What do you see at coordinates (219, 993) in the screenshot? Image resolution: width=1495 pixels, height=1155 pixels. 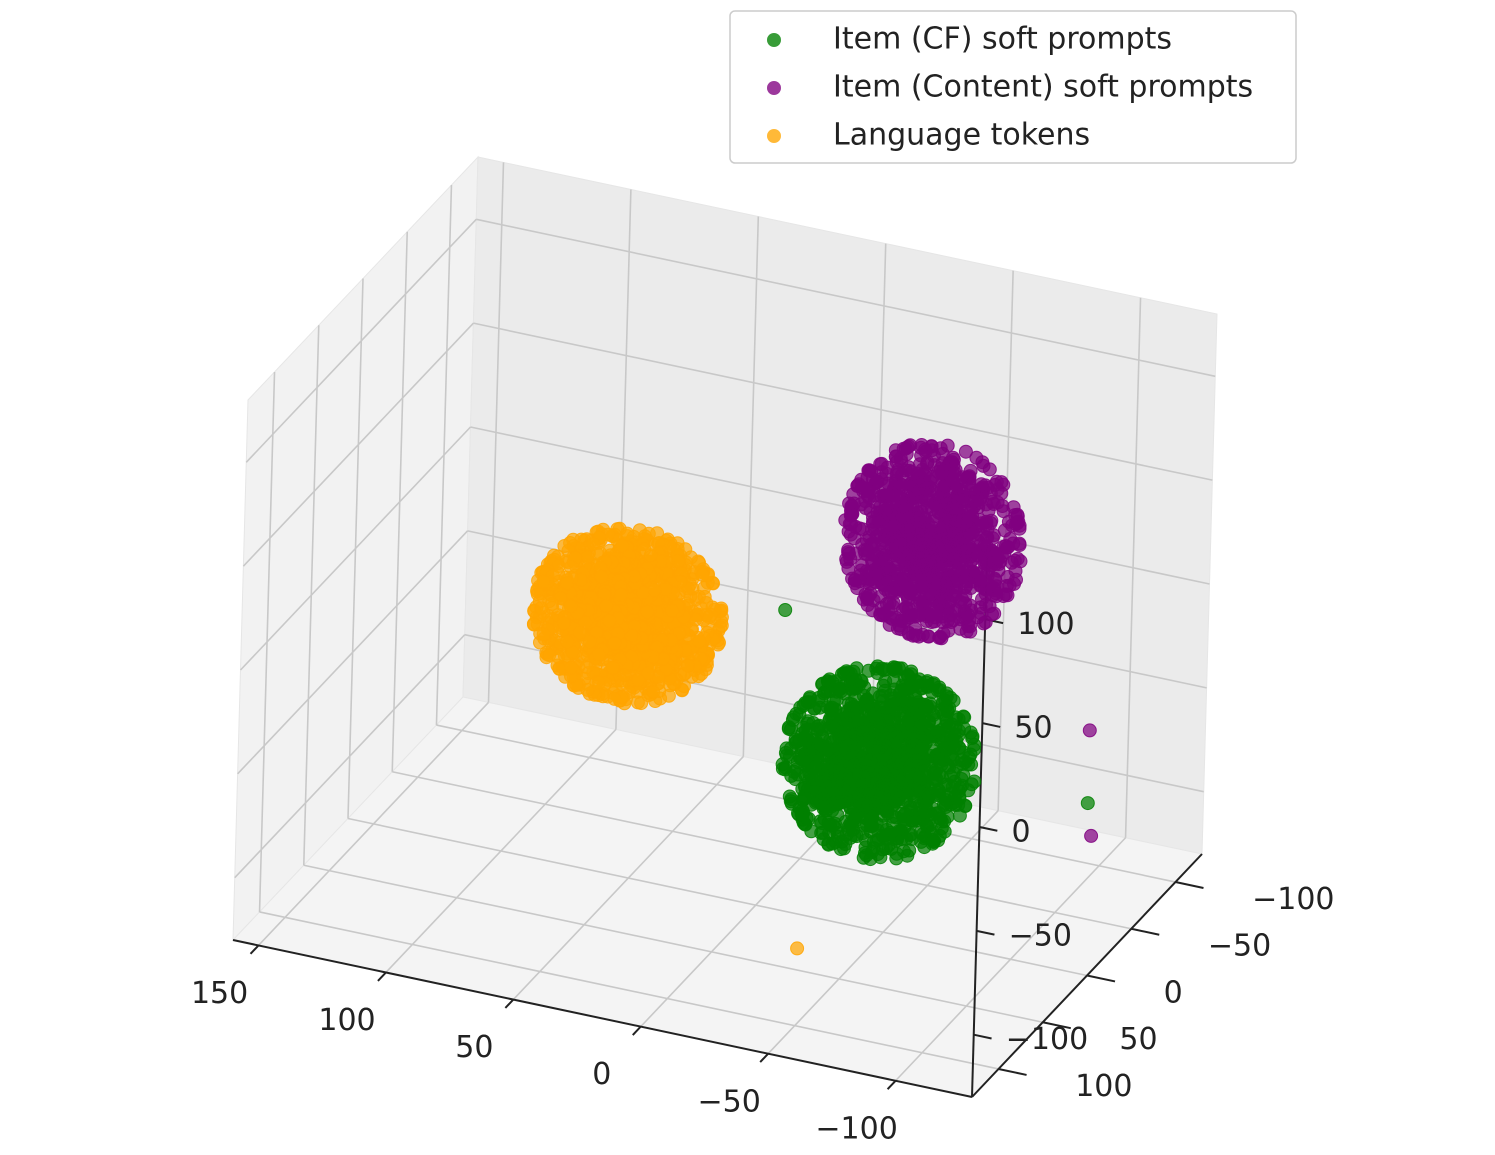 I see `x-tick-label: 150` at bounding box center [219, 993].